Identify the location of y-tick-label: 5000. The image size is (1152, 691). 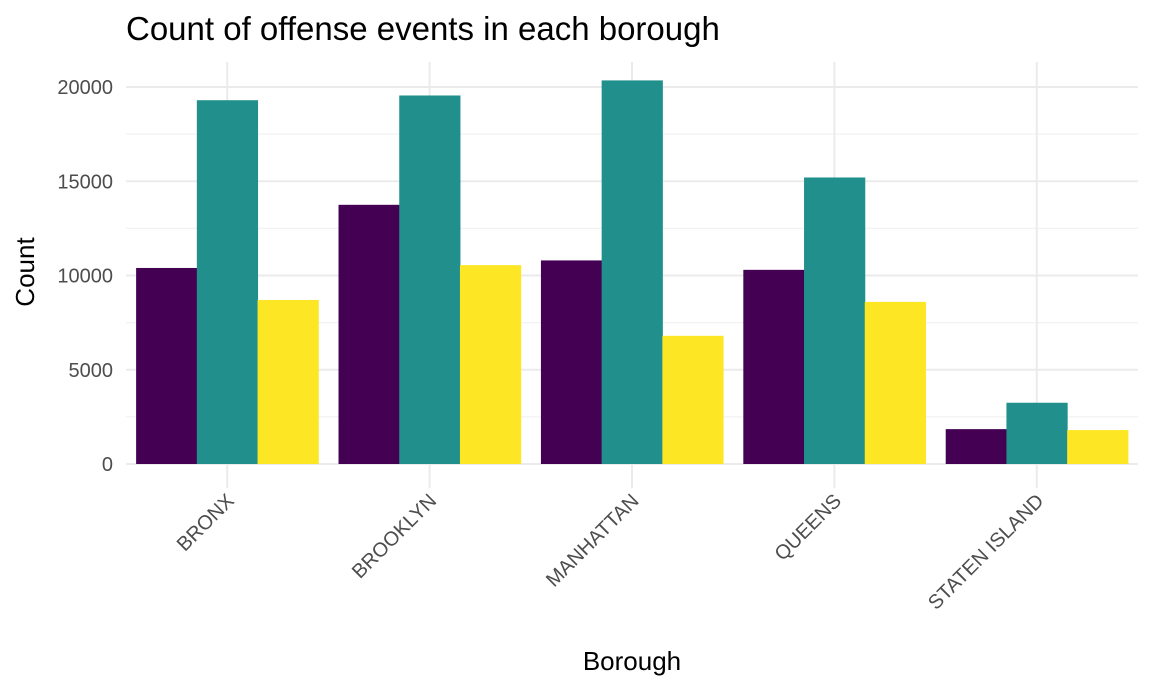
(91, 371).